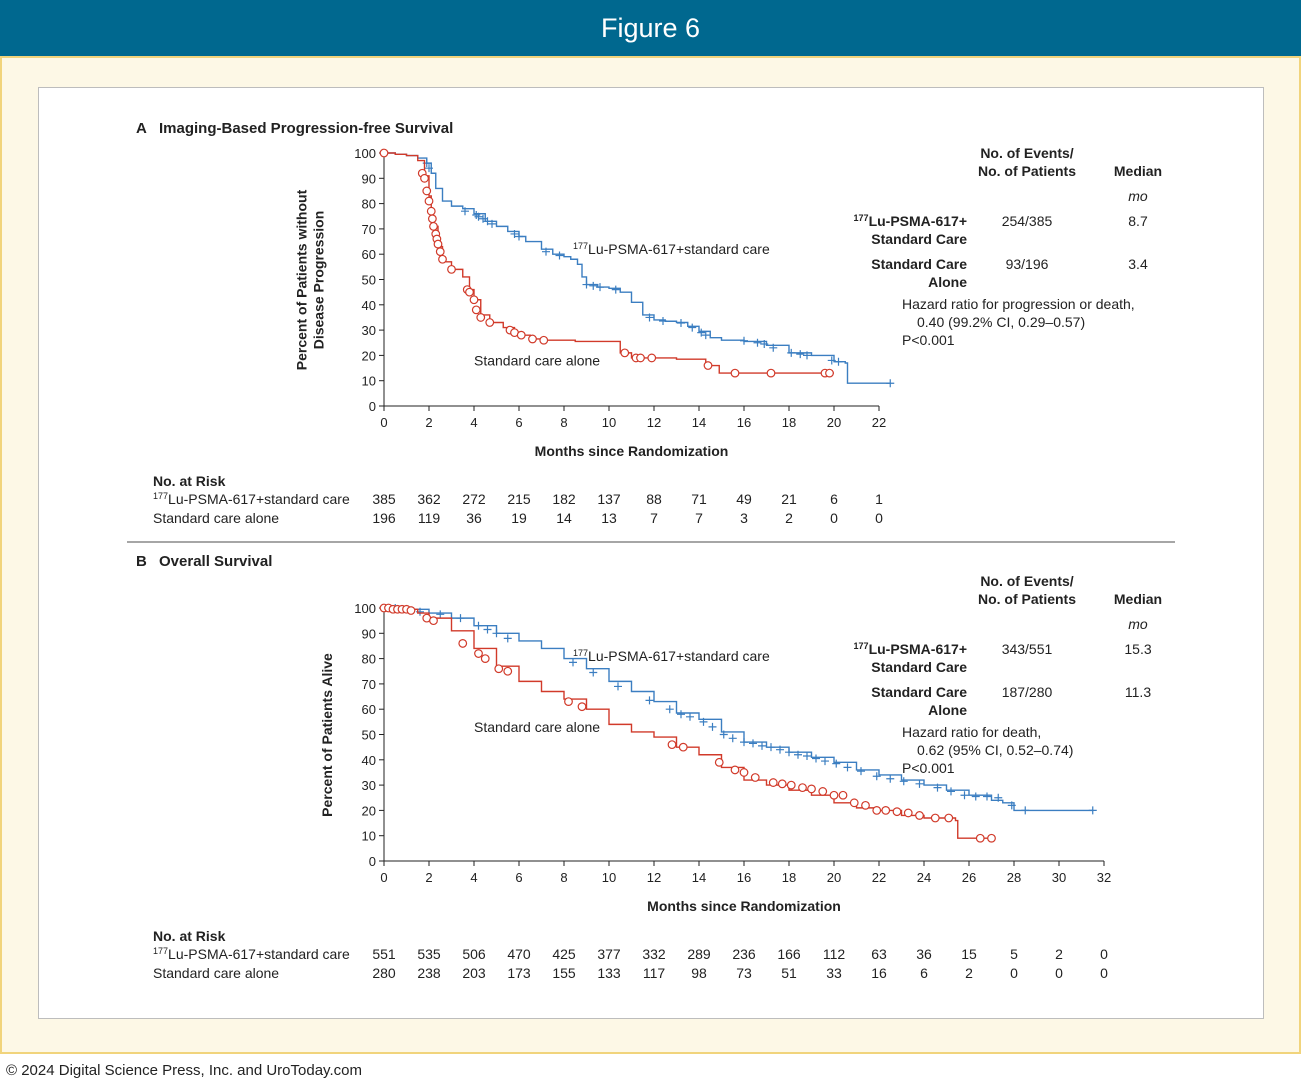 The width and height of the screenshot is (1301, 1082). I want to click on panel-a-x-tick-label: 4, so click(473, 422).